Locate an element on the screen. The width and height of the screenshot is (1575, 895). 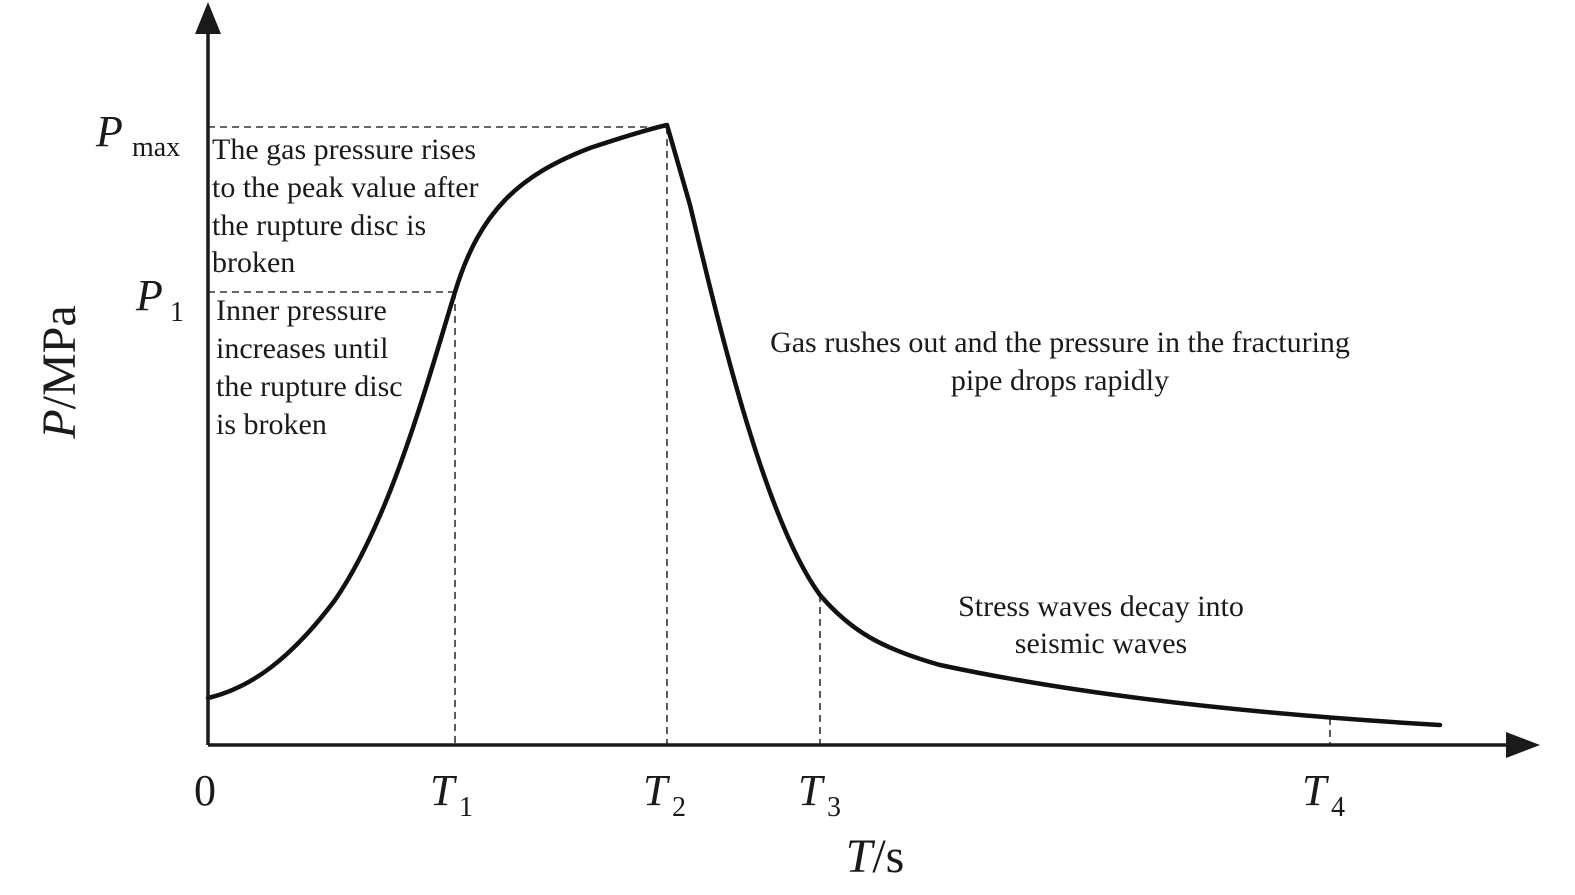
annotation-stress-waves: Stress waves decay into seismic waves is located at coordinates (1101, 625).